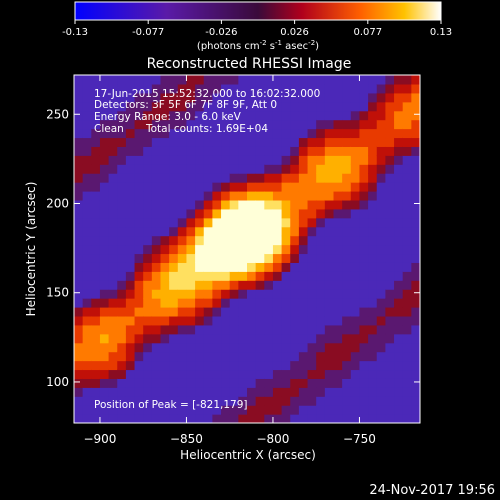 This screenshot has height=500, width=500. What do you see at coordinates (57, 203) in the screenshot?
I see `y-tick-label: 200` at bounding box center [57, 203].